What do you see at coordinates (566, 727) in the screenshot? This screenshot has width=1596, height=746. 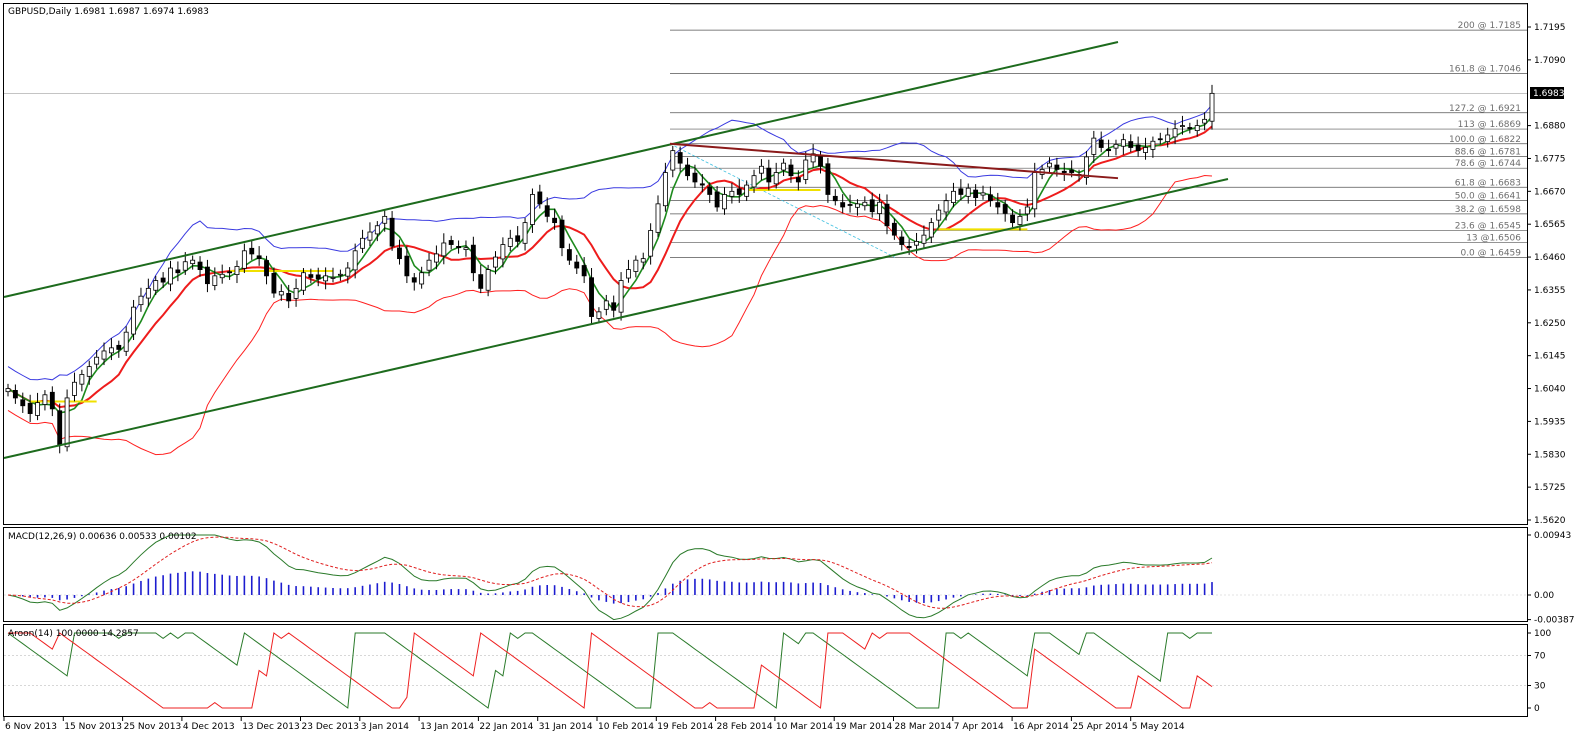 I see `date-tick-label: 31 Jan 2014` at bounding box center [566, 727].